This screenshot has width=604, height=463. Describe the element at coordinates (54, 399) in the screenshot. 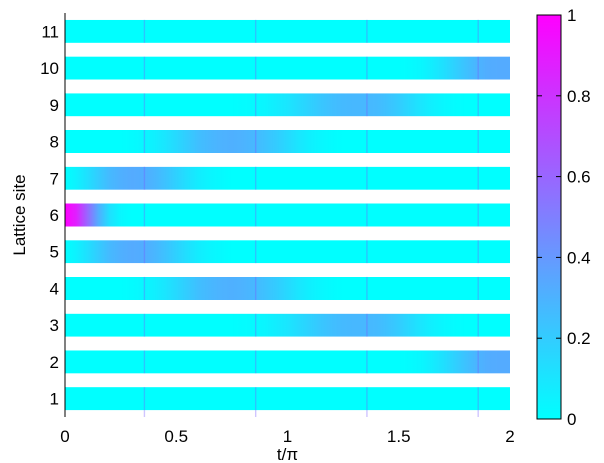

I see `y-tick-label: 1` at that location.